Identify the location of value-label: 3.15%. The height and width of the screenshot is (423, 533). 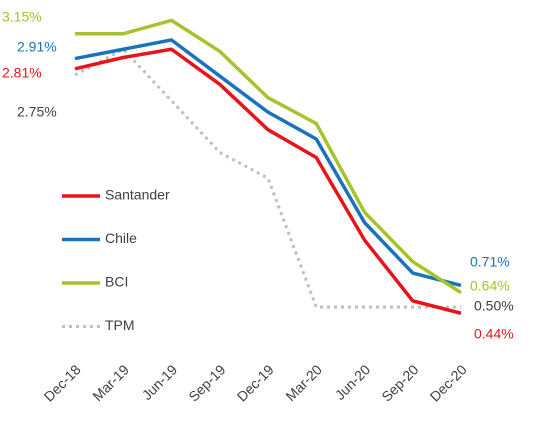
(22, 17).